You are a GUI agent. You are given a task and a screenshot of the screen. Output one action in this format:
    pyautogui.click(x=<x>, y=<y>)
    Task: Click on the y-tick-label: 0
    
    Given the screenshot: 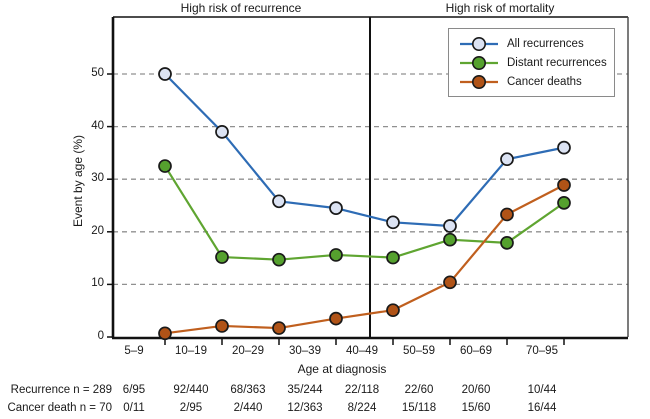 What is the action you would take?
    pyautogui.click(x=100, y=336)
    